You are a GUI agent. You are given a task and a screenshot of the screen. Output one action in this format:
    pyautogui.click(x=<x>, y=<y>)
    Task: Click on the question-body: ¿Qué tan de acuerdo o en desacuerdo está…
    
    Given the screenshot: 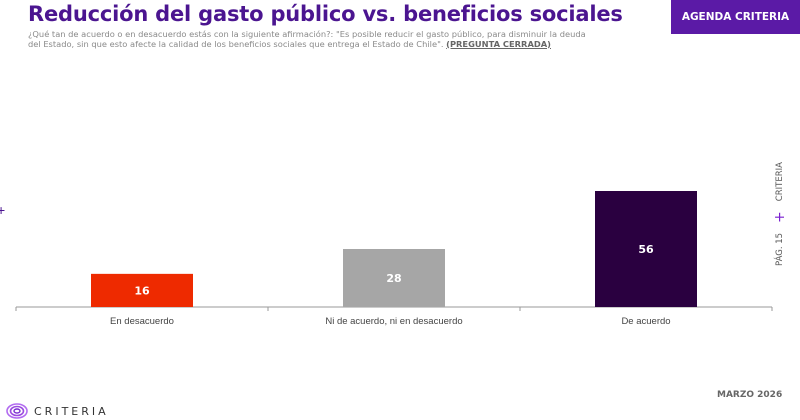 What is the action you would take?
    pyautogui.click(x=307, y=39)
    